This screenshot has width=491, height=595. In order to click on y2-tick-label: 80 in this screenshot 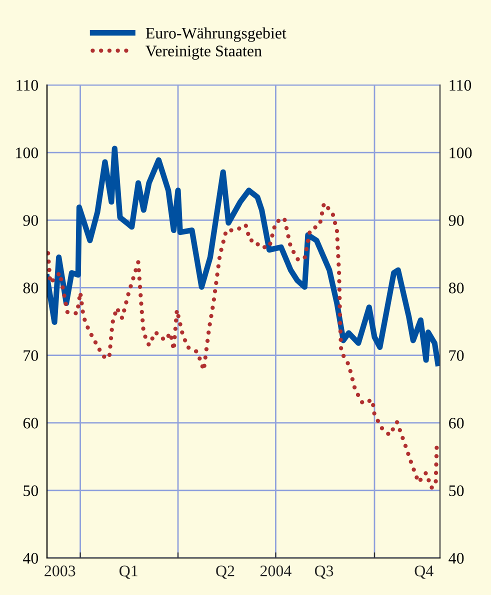, I will do `click(456, 288)`.